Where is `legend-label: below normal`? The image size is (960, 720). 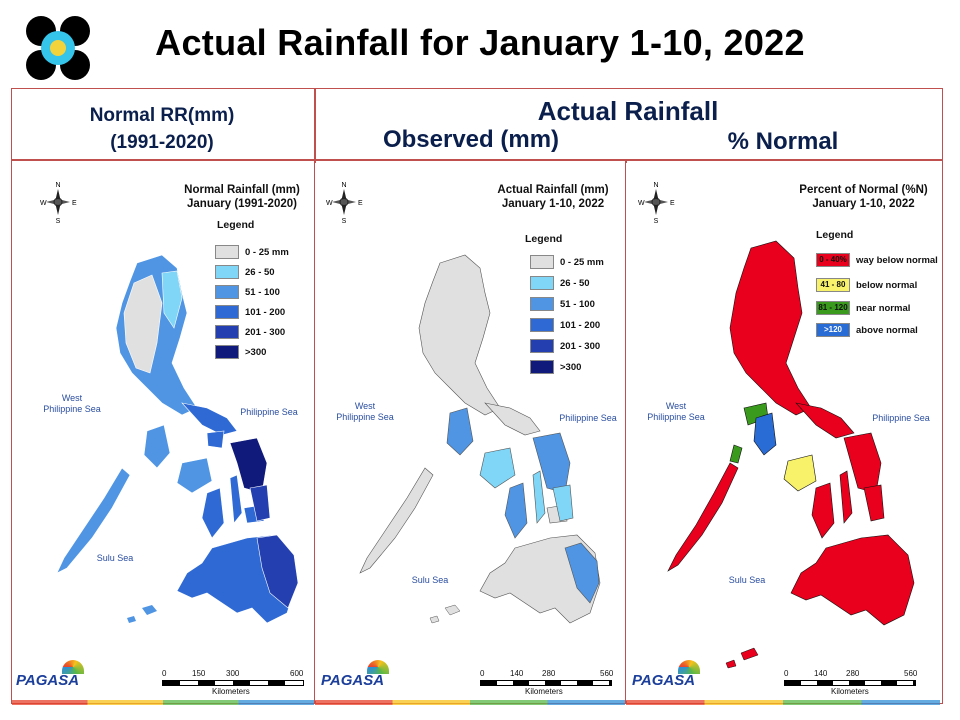
legend-label: below normal is located at coordinates (887, 285).